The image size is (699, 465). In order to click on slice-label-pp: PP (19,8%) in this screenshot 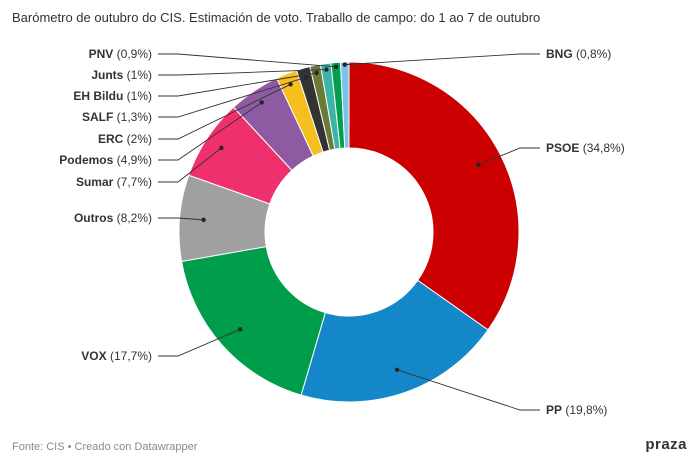, I will do `click(576, 410)`.